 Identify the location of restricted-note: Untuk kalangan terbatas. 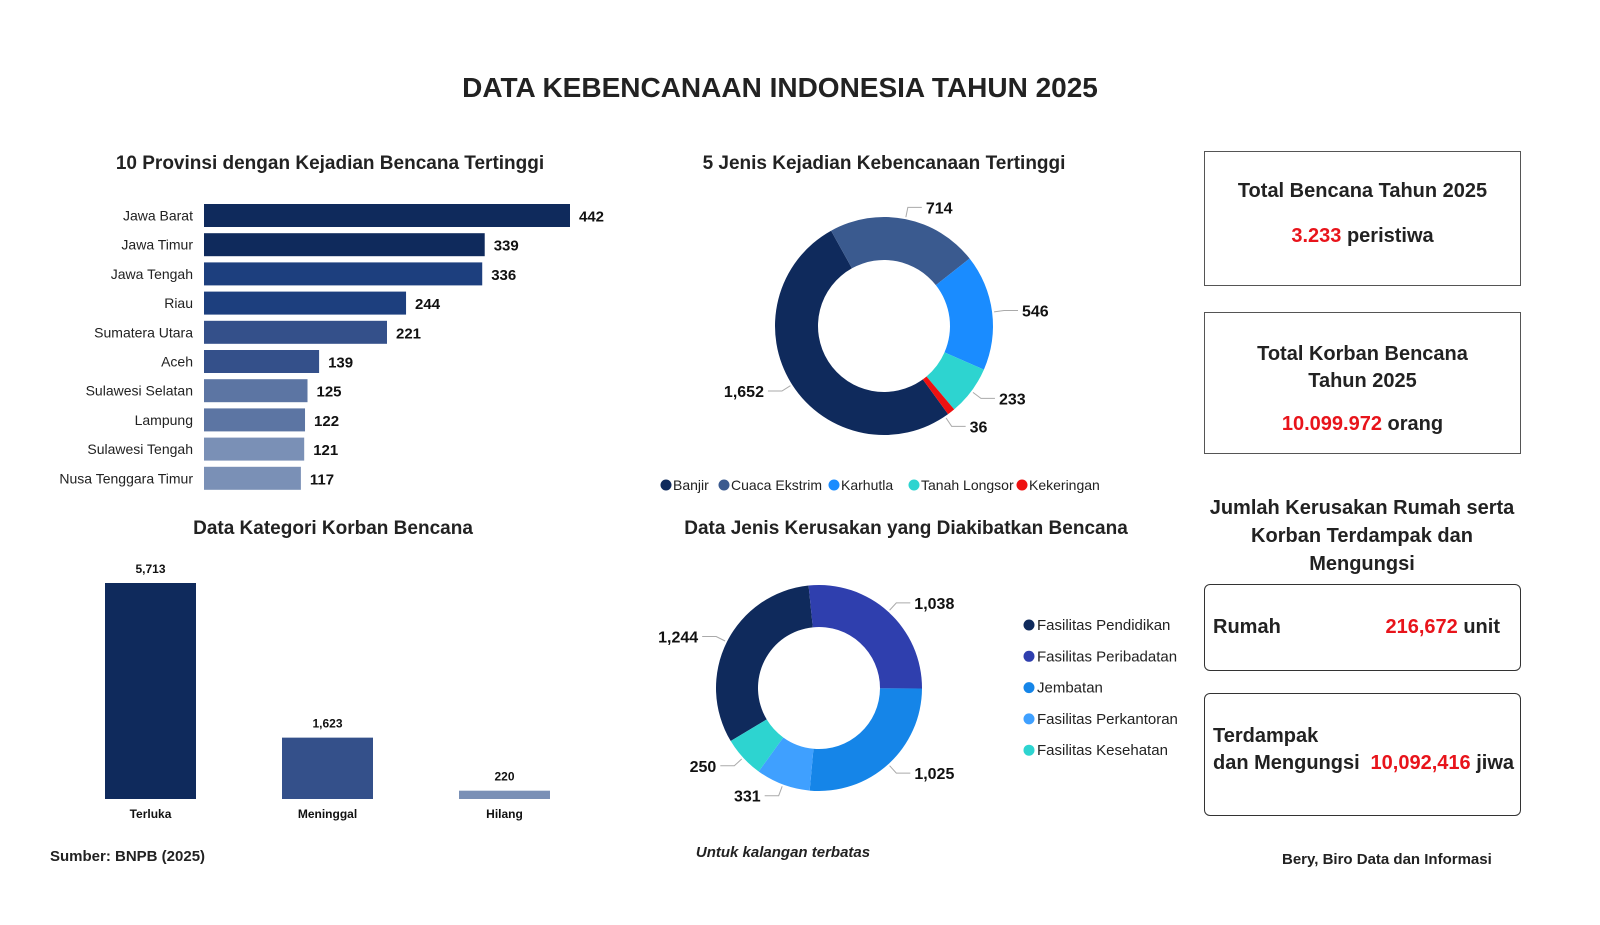
(783, 852).